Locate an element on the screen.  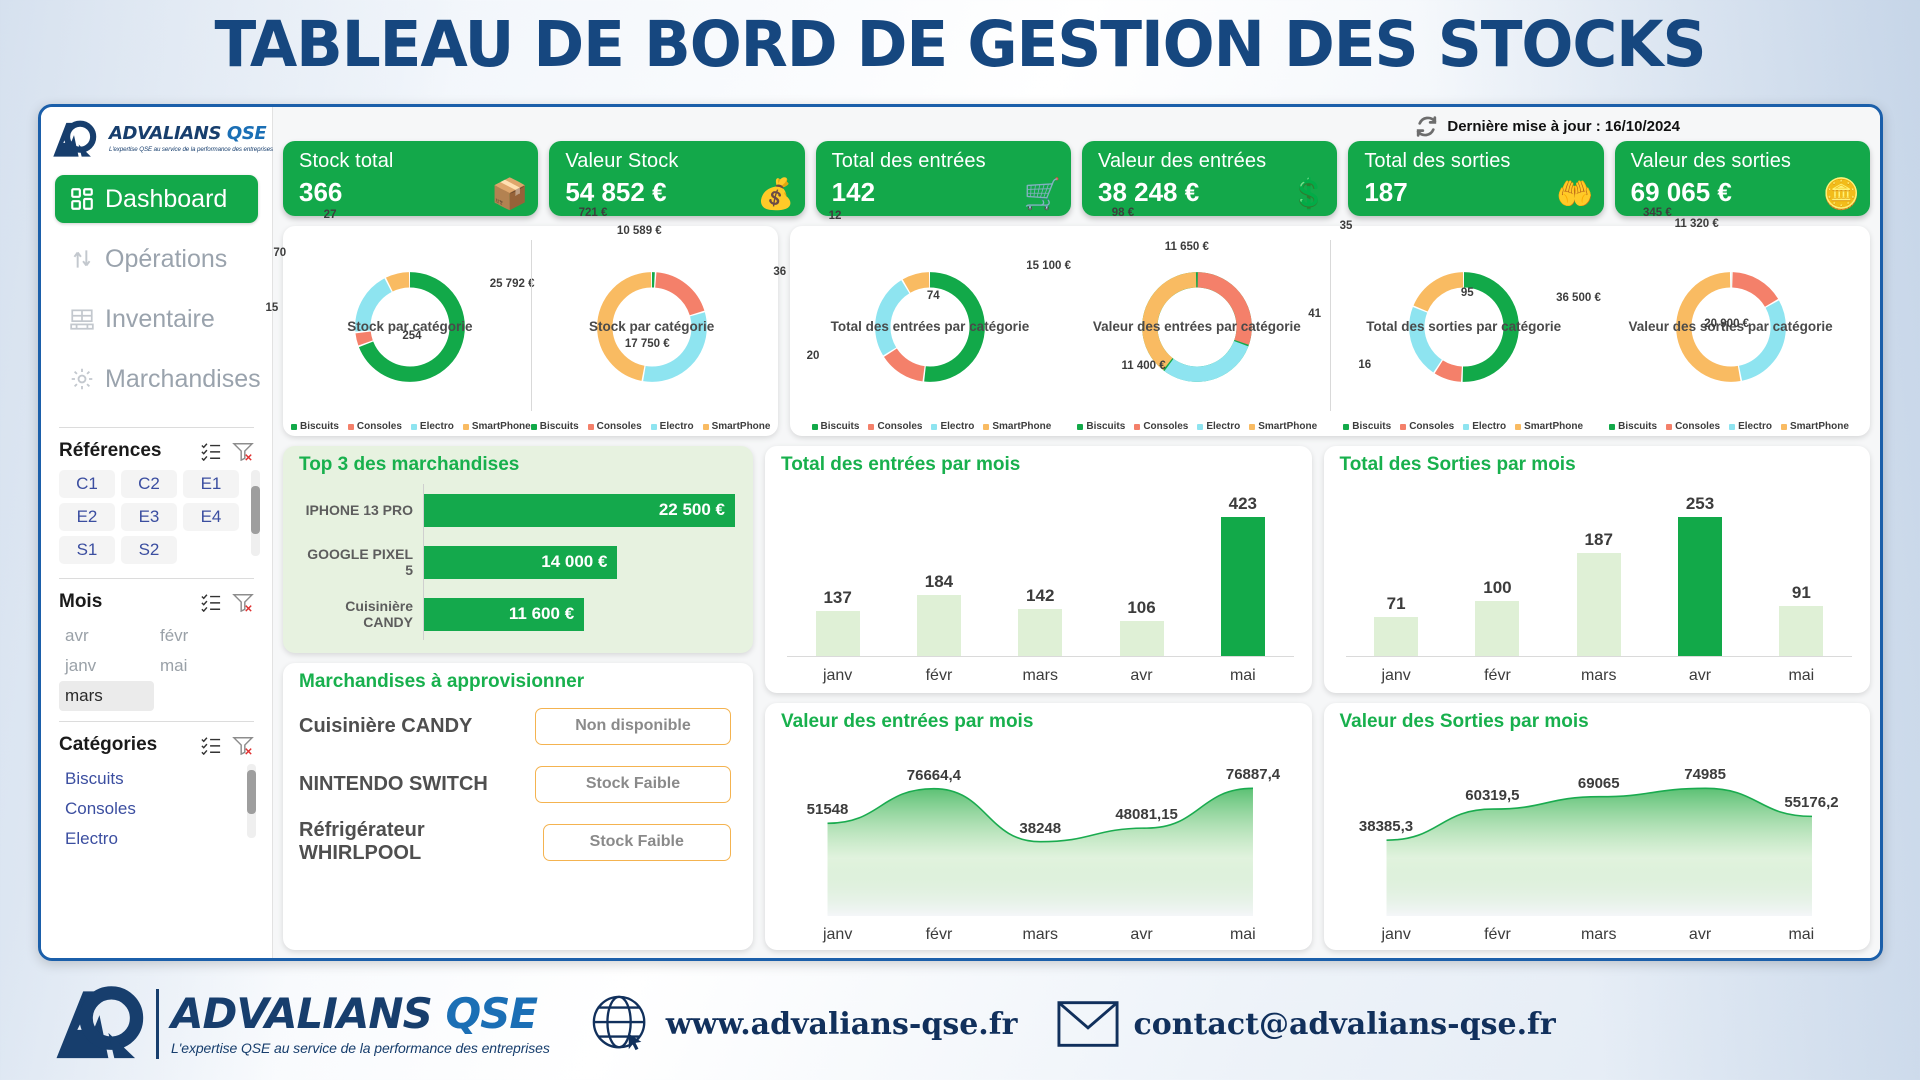
kpi-card-valeur-entrees: Valeur des entrées 38 248 € 💲 is located at coordinates (1209, 178).